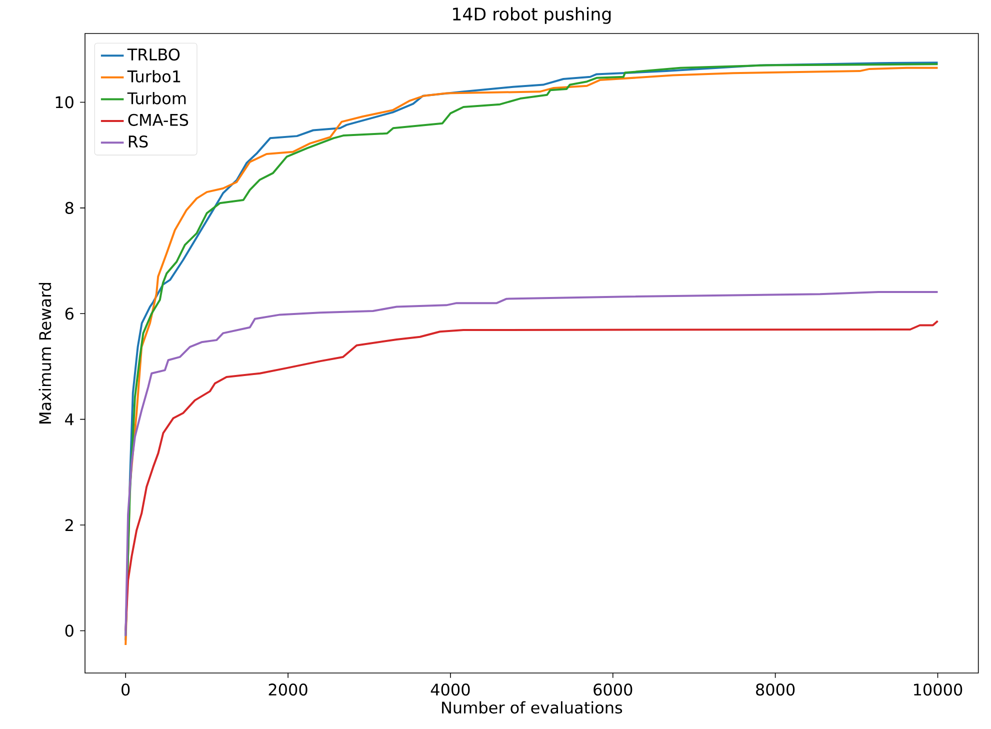 This screenshot has width=991, height=729. What do you see at coordinates (45, 353) in the screenshot?
I see `y-axis-title: Maximum Reward` at bounding box center [45, 353].